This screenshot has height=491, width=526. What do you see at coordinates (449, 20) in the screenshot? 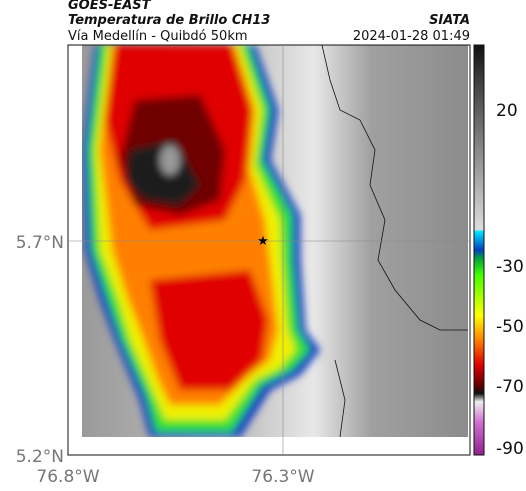
I see `brand: SIATA` at bounding box center [449, 20].